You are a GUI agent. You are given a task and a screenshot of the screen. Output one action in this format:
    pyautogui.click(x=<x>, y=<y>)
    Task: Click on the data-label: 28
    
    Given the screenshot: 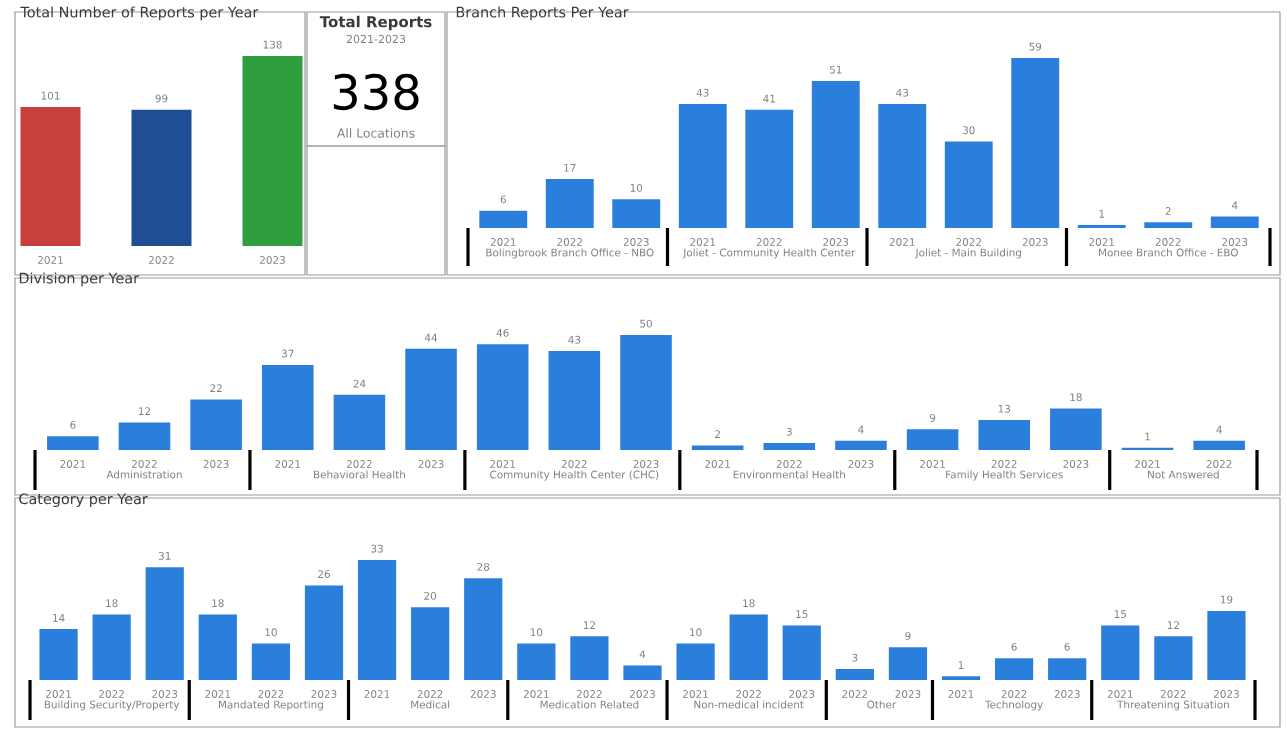 What is the action you would take?
    pyautogui.click(x=483, y=566)
    